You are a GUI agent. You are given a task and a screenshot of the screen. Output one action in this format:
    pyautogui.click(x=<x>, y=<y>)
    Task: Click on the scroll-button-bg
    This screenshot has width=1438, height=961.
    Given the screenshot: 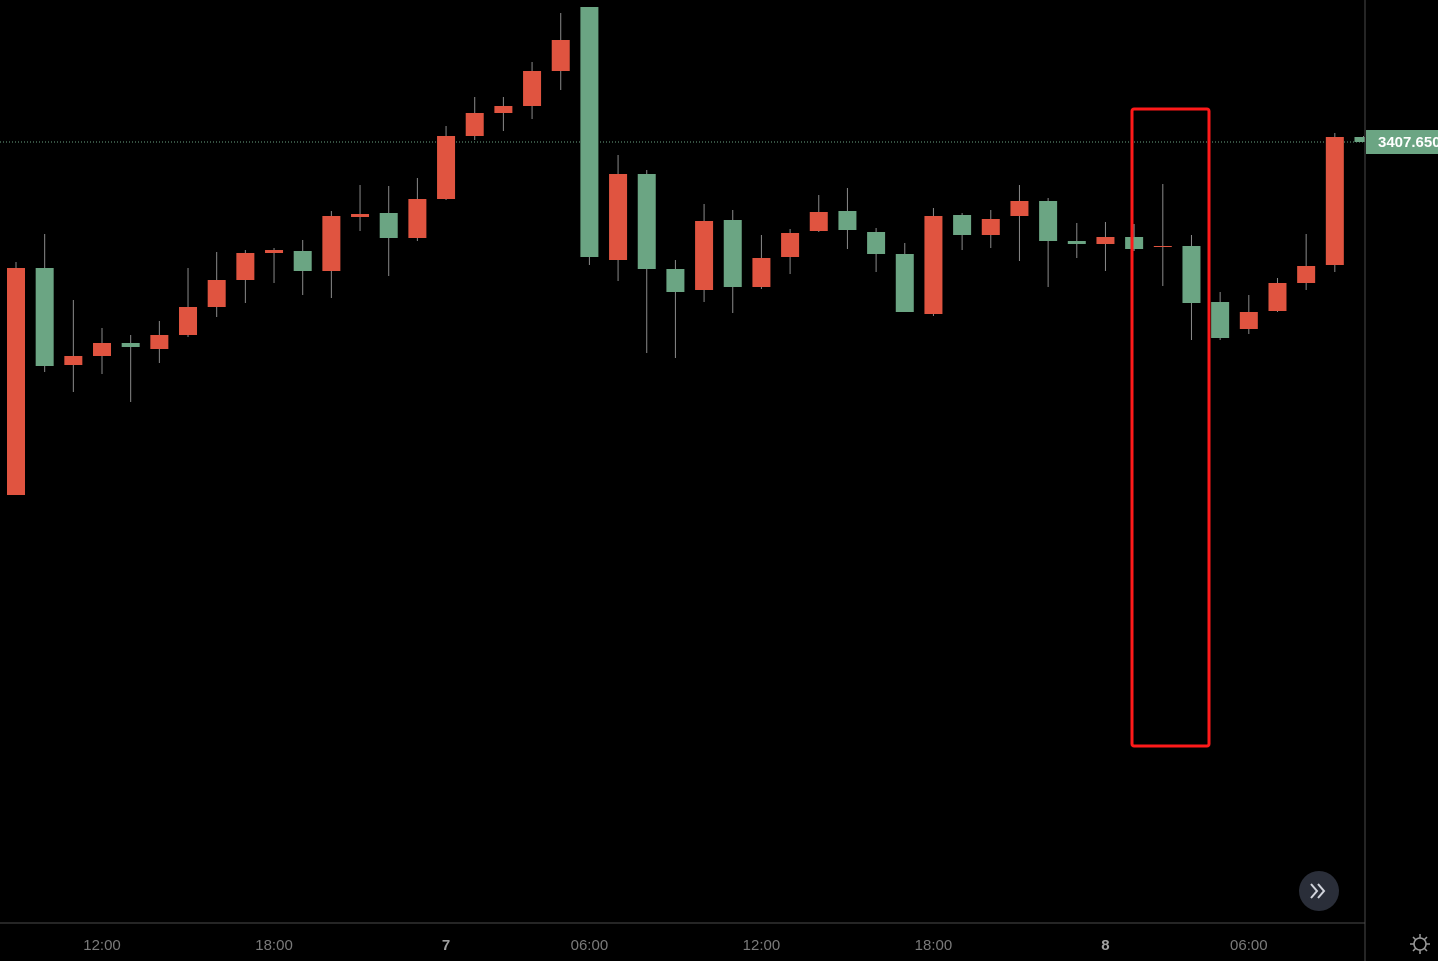 What is the action you would take?
    pyautogui.click(x=1319, y=891)
    